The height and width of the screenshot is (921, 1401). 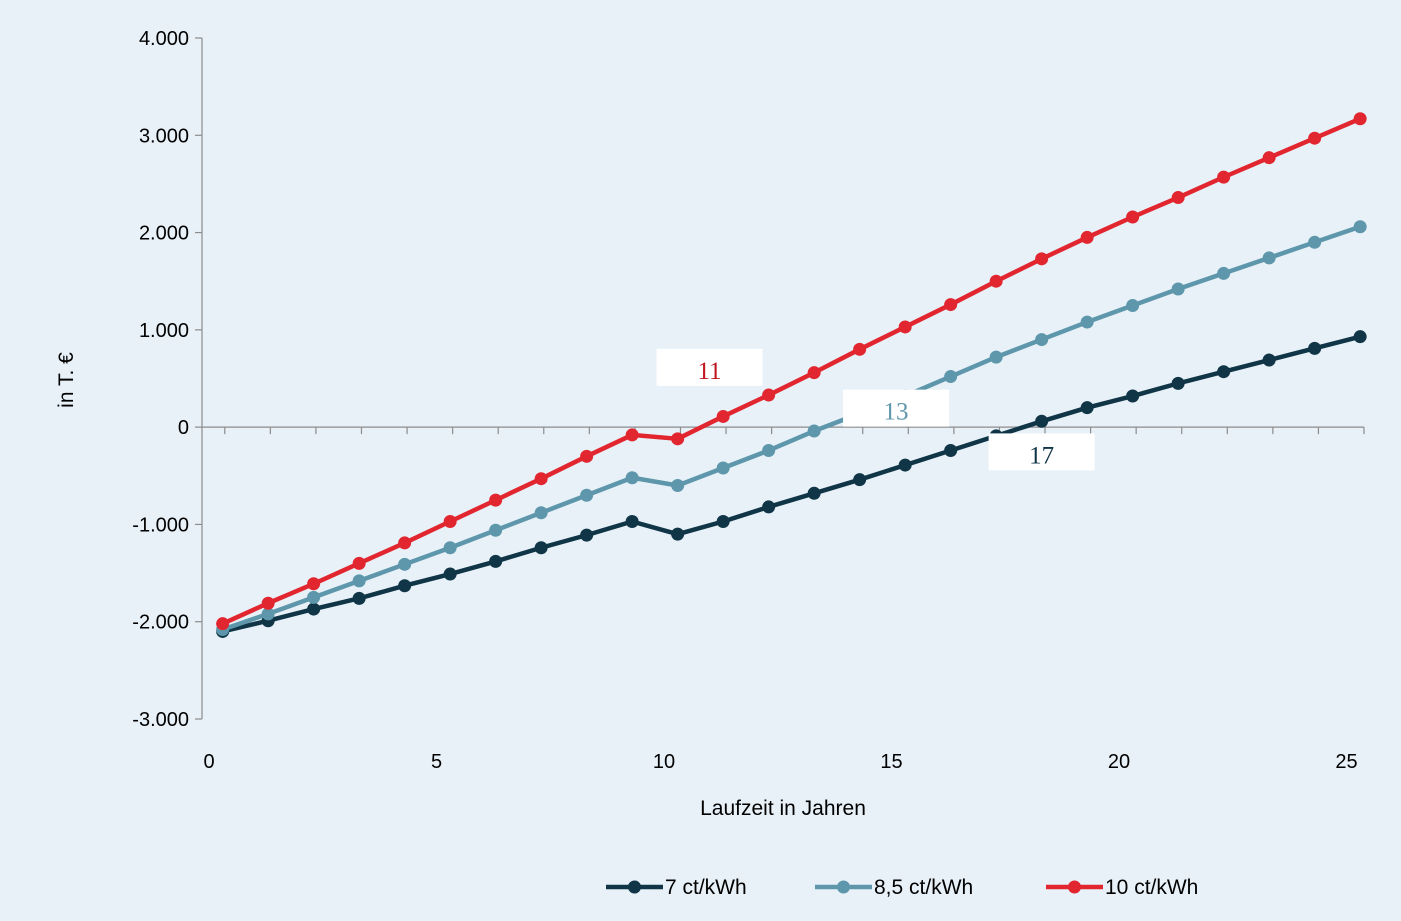 What do you see at coordinates (160, 525) in the screenshot?
I see `y-tick-label: -1.000` at bounding box center [160, 525].